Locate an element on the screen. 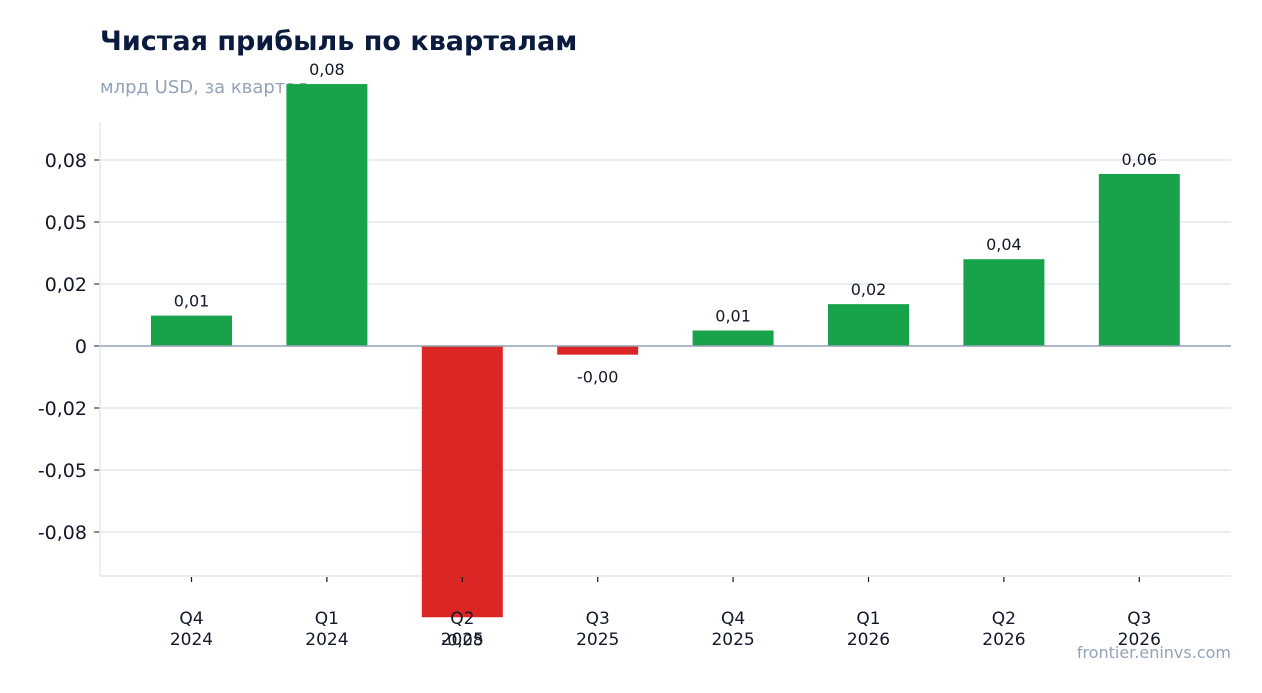 This screenshot has width=1262, height=693. y-tick-label: 0,05 is located at coordinates (66, 223).